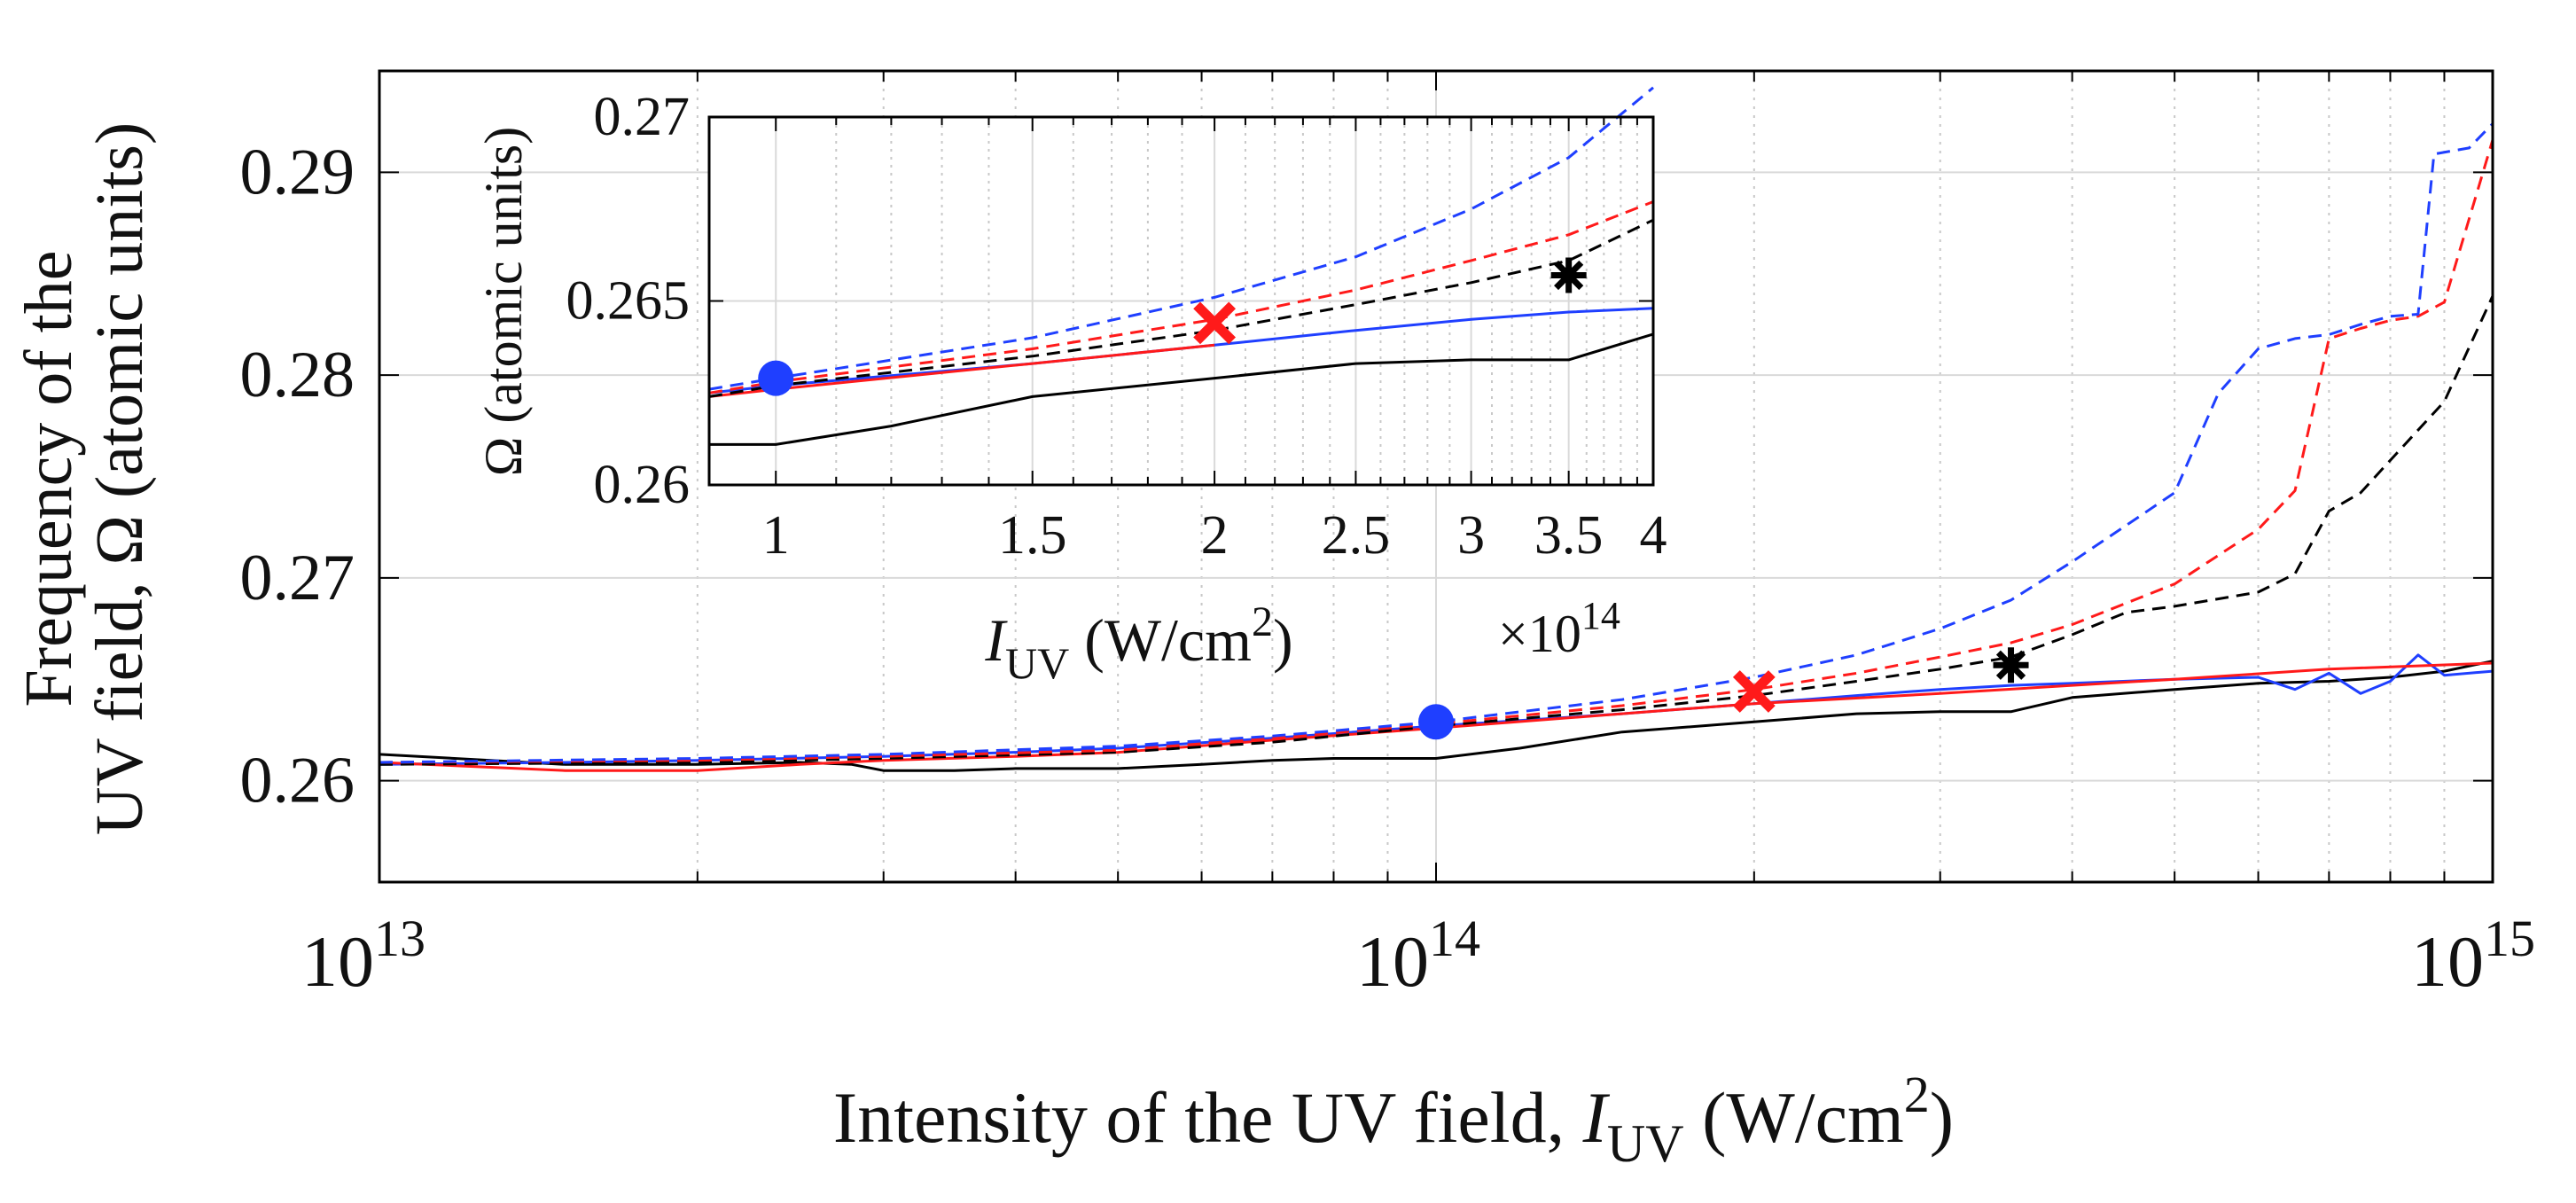 The height and width of the screenshot is (1203, 2576). I want to click on inset-tick-group, so click(1181, 301).